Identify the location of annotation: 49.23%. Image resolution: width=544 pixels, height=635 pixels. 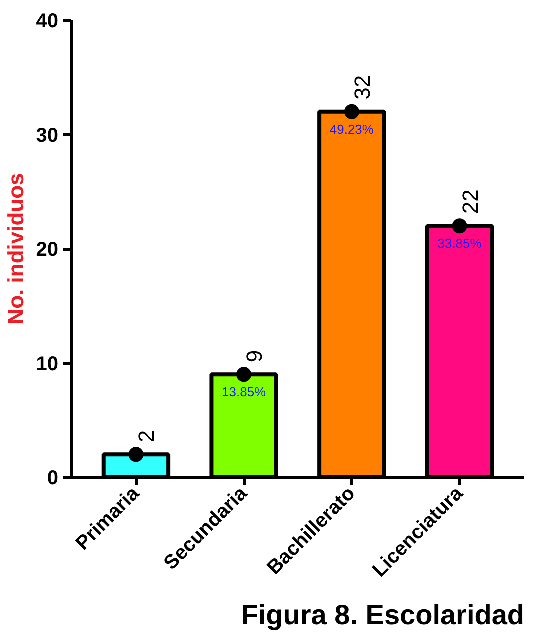
(352, 129).